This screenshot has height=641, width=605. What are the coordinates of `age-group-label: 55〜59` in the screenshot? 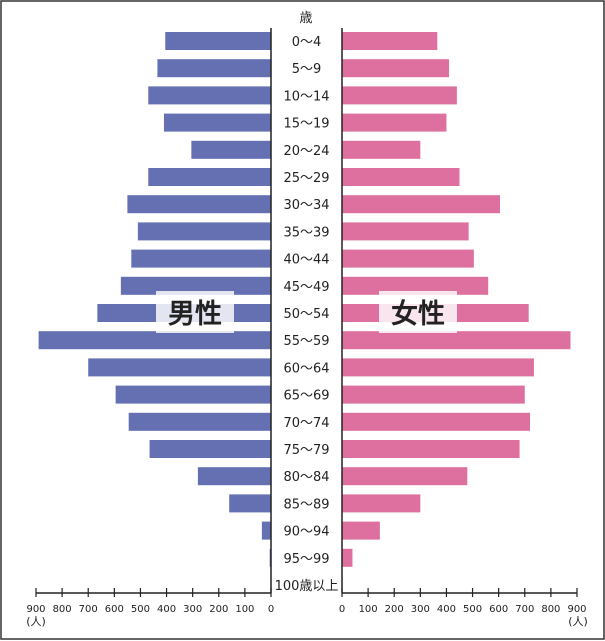 It's located at (306, 341).